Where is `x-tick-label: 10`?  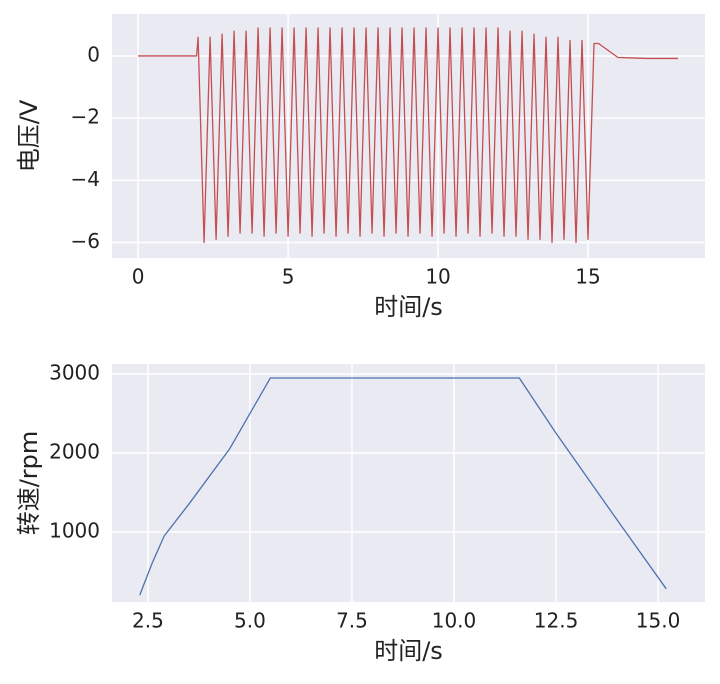 x-tick-label: 10 is located at coordinates (437, 277).